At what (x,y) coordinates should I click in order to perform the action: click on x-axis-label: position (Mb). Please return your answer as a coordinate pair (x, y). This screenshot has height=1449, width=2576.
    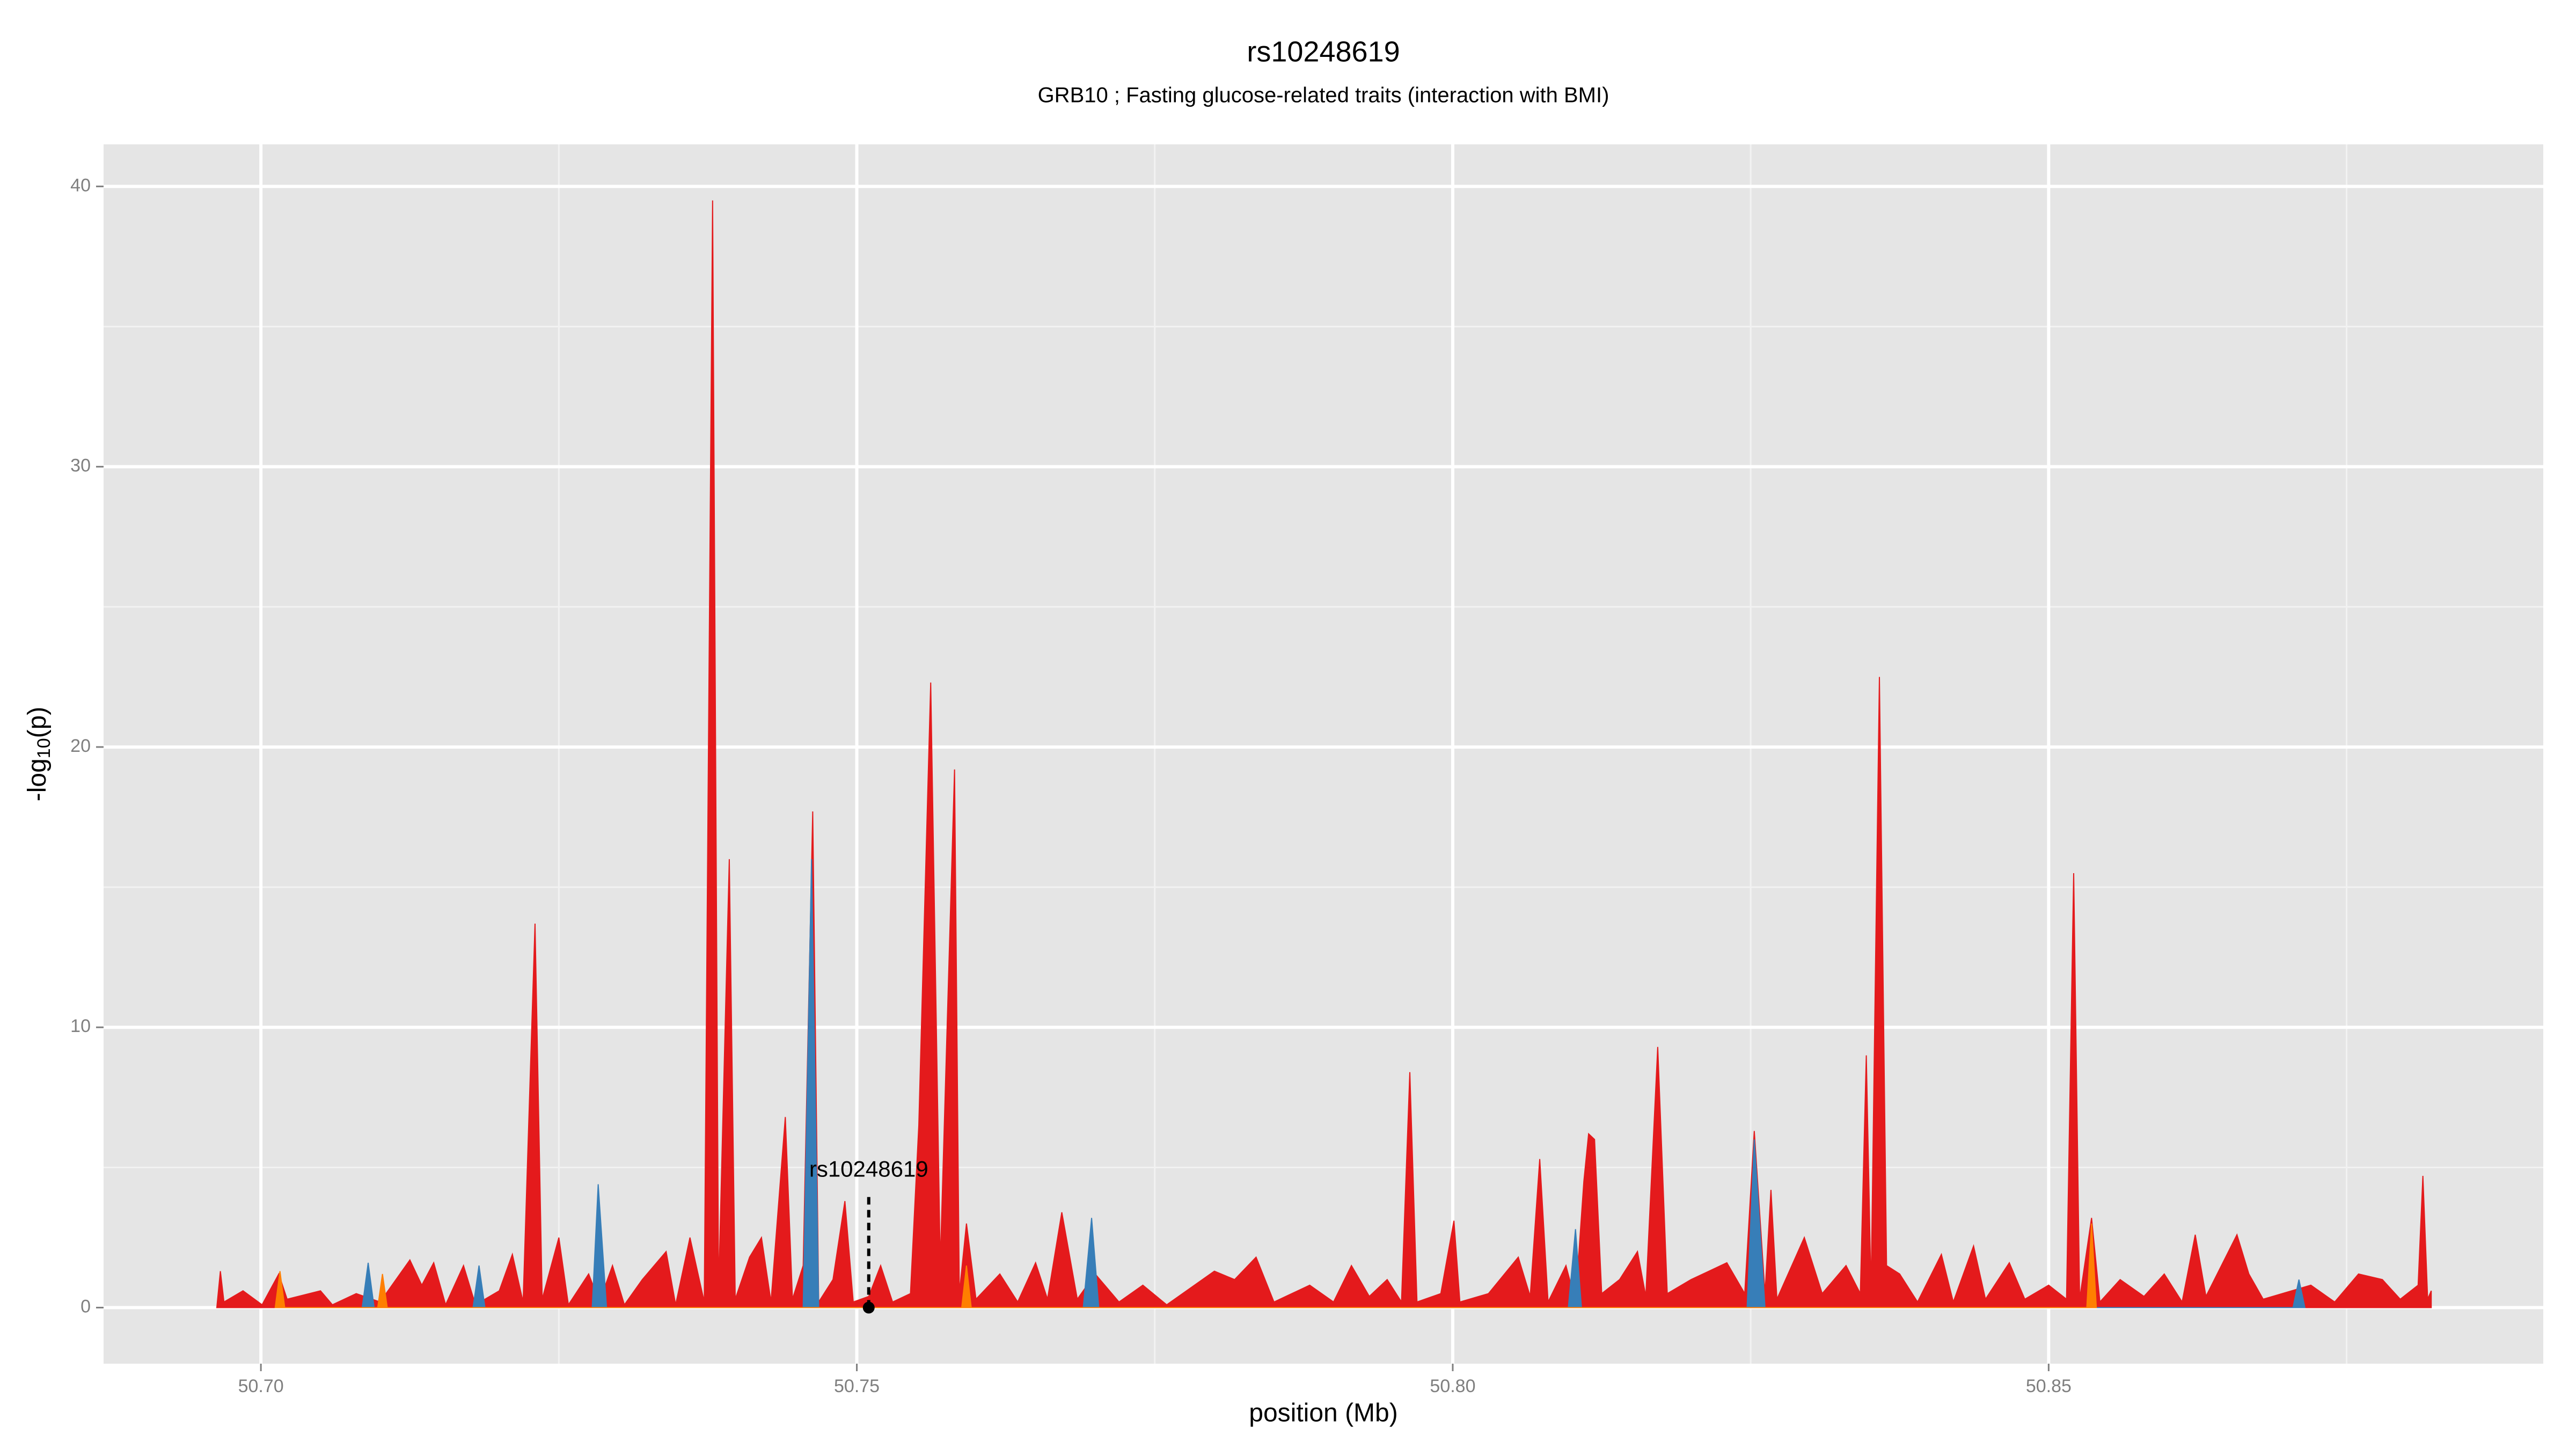
    Looking at the image, I should click on (1323, 1413).